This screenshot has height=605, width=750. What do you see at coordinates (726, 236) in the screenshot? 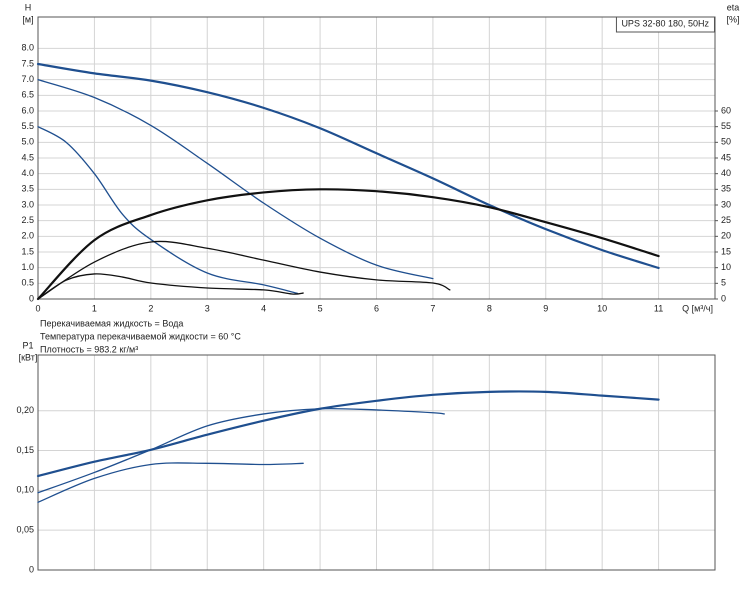
I see `y2-tick-label: 20` at bounding box center [726, 236].